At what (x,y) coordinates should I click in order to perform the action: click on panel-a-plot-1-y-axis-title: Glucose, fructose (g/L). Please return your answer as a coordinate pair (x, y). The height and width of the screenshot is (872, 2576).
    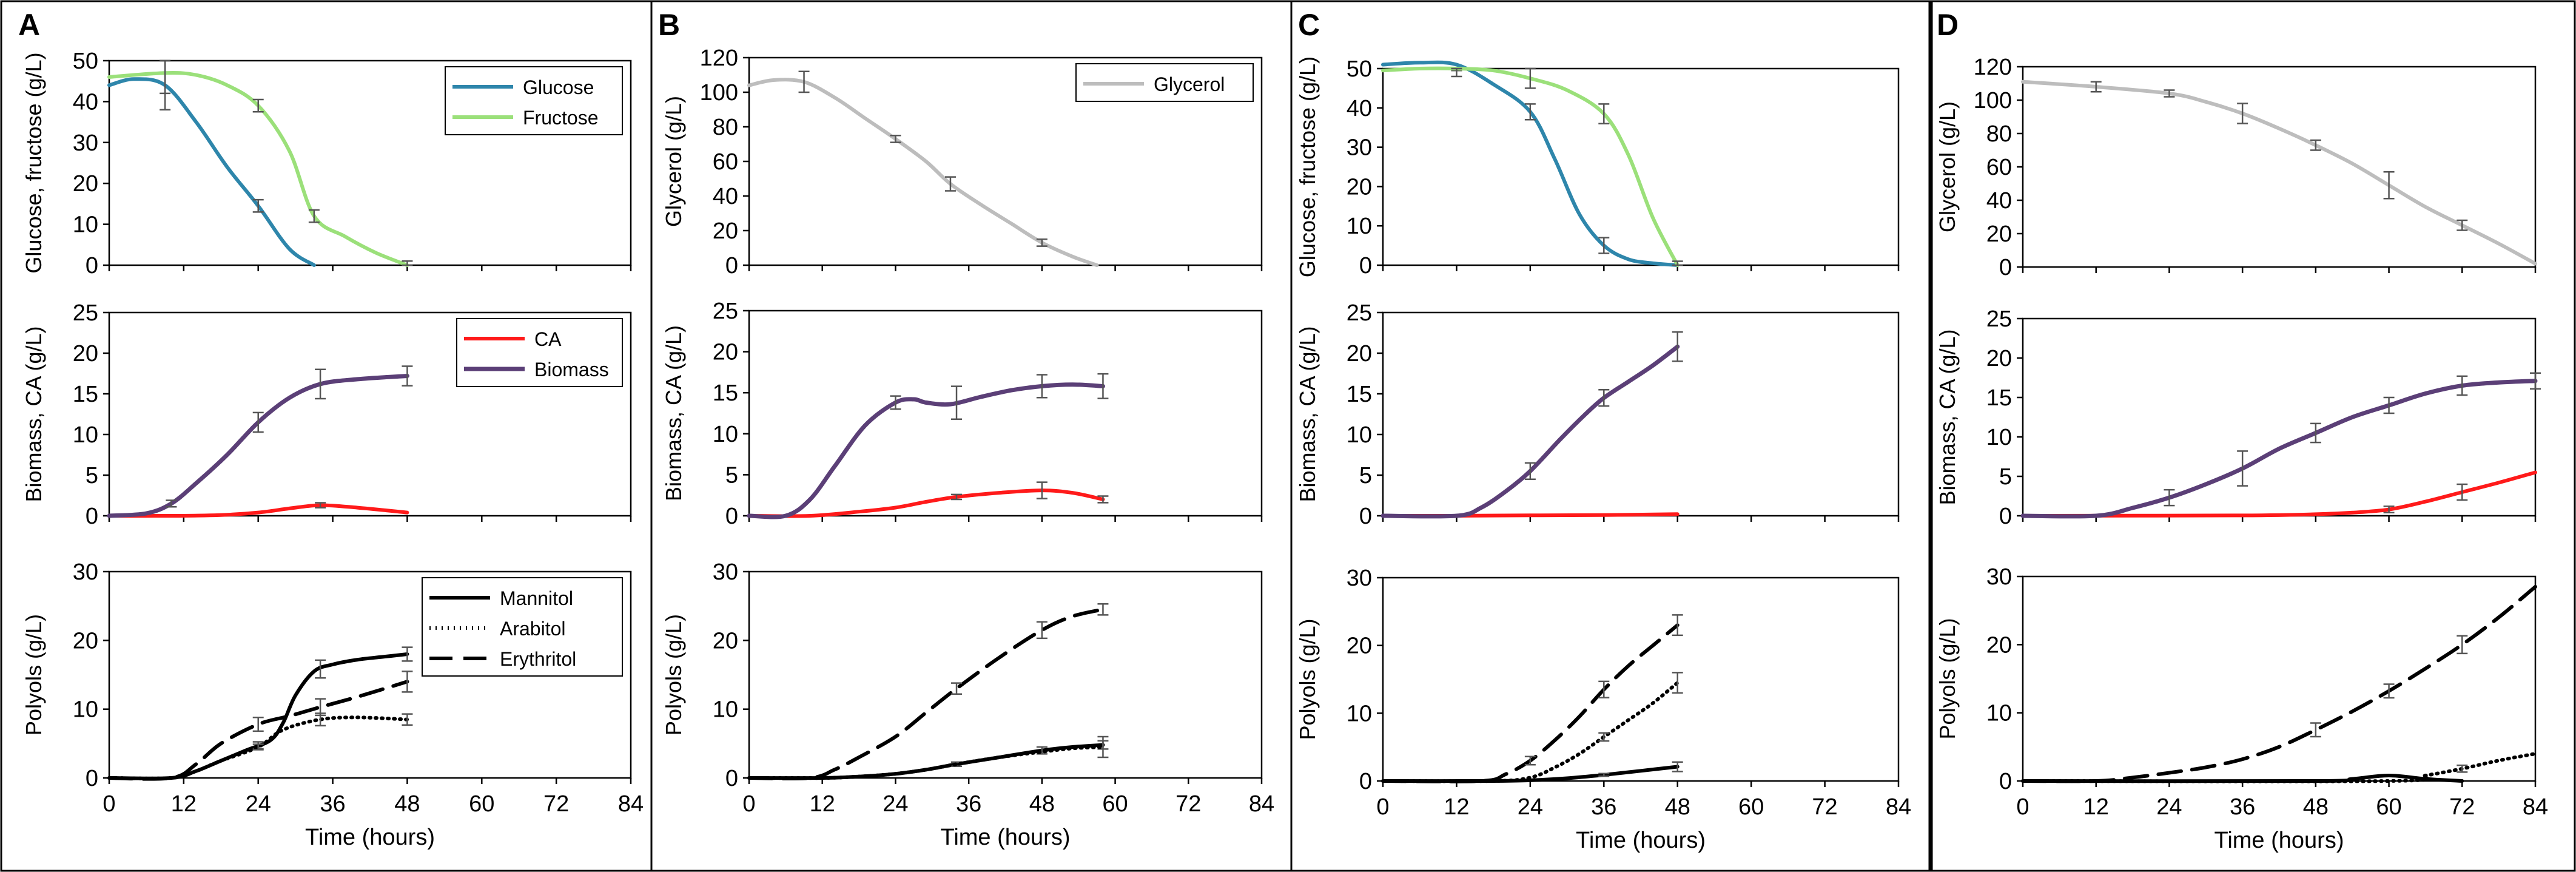
    Looking at the image, I should click on (33, 162).